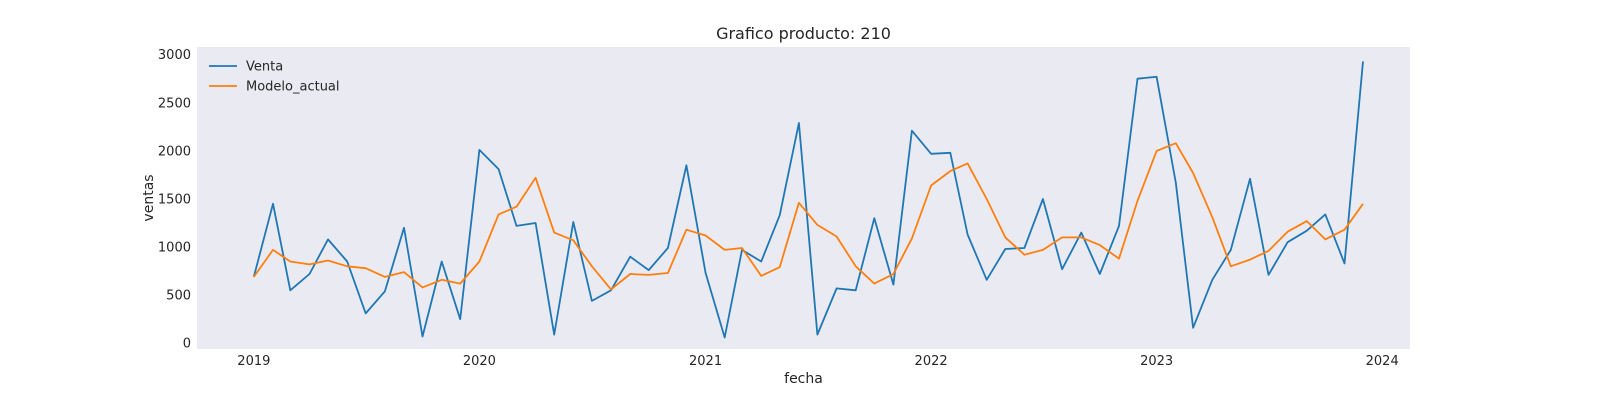 Image resolution: width=1600 pixels, height=400 pixels. Describe the element at coordinates (817, 361) in the screenshot. I see `x-axis: 2019 2020 2021 2022 2023 2024` at that location.